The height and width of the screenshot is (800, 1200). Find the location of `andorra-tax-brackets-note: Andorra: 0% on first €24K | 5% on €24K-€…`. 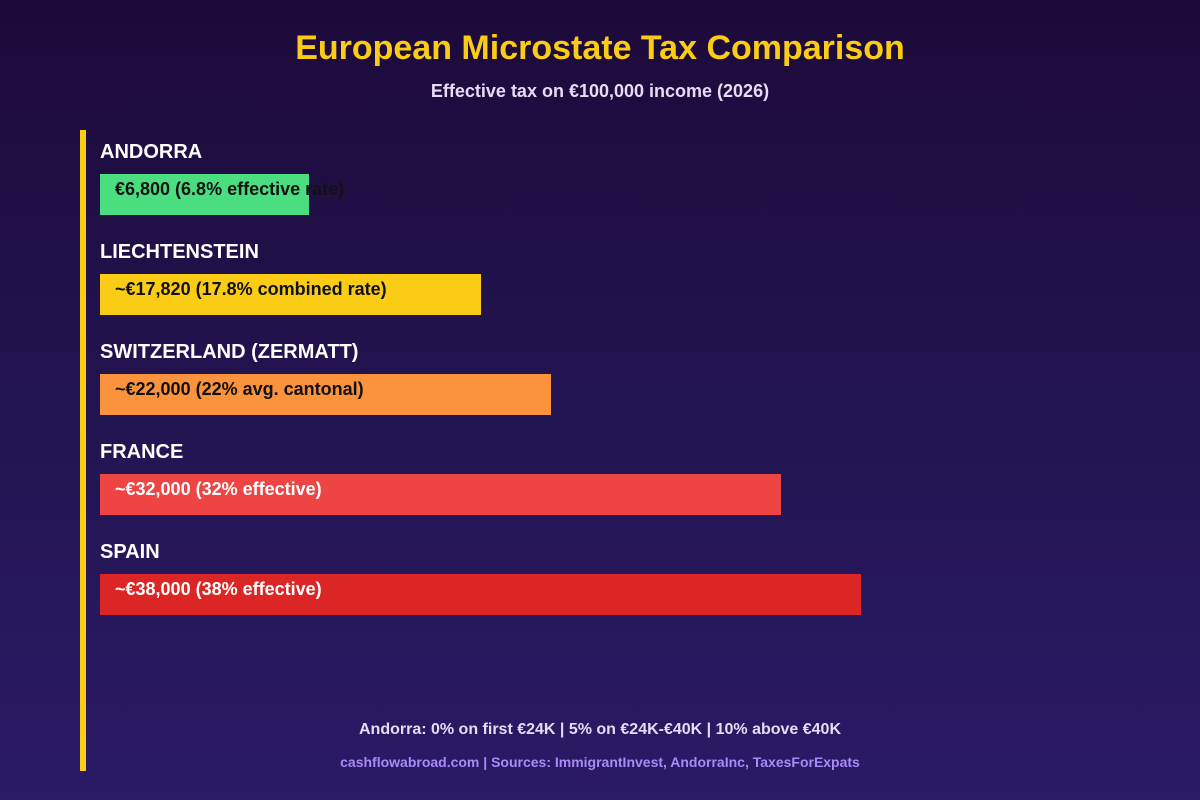

andorra-tax-brackets-note: Andorra: 0% on first €24K | 5% on €24K-€… is located at coordinates (599, 729).